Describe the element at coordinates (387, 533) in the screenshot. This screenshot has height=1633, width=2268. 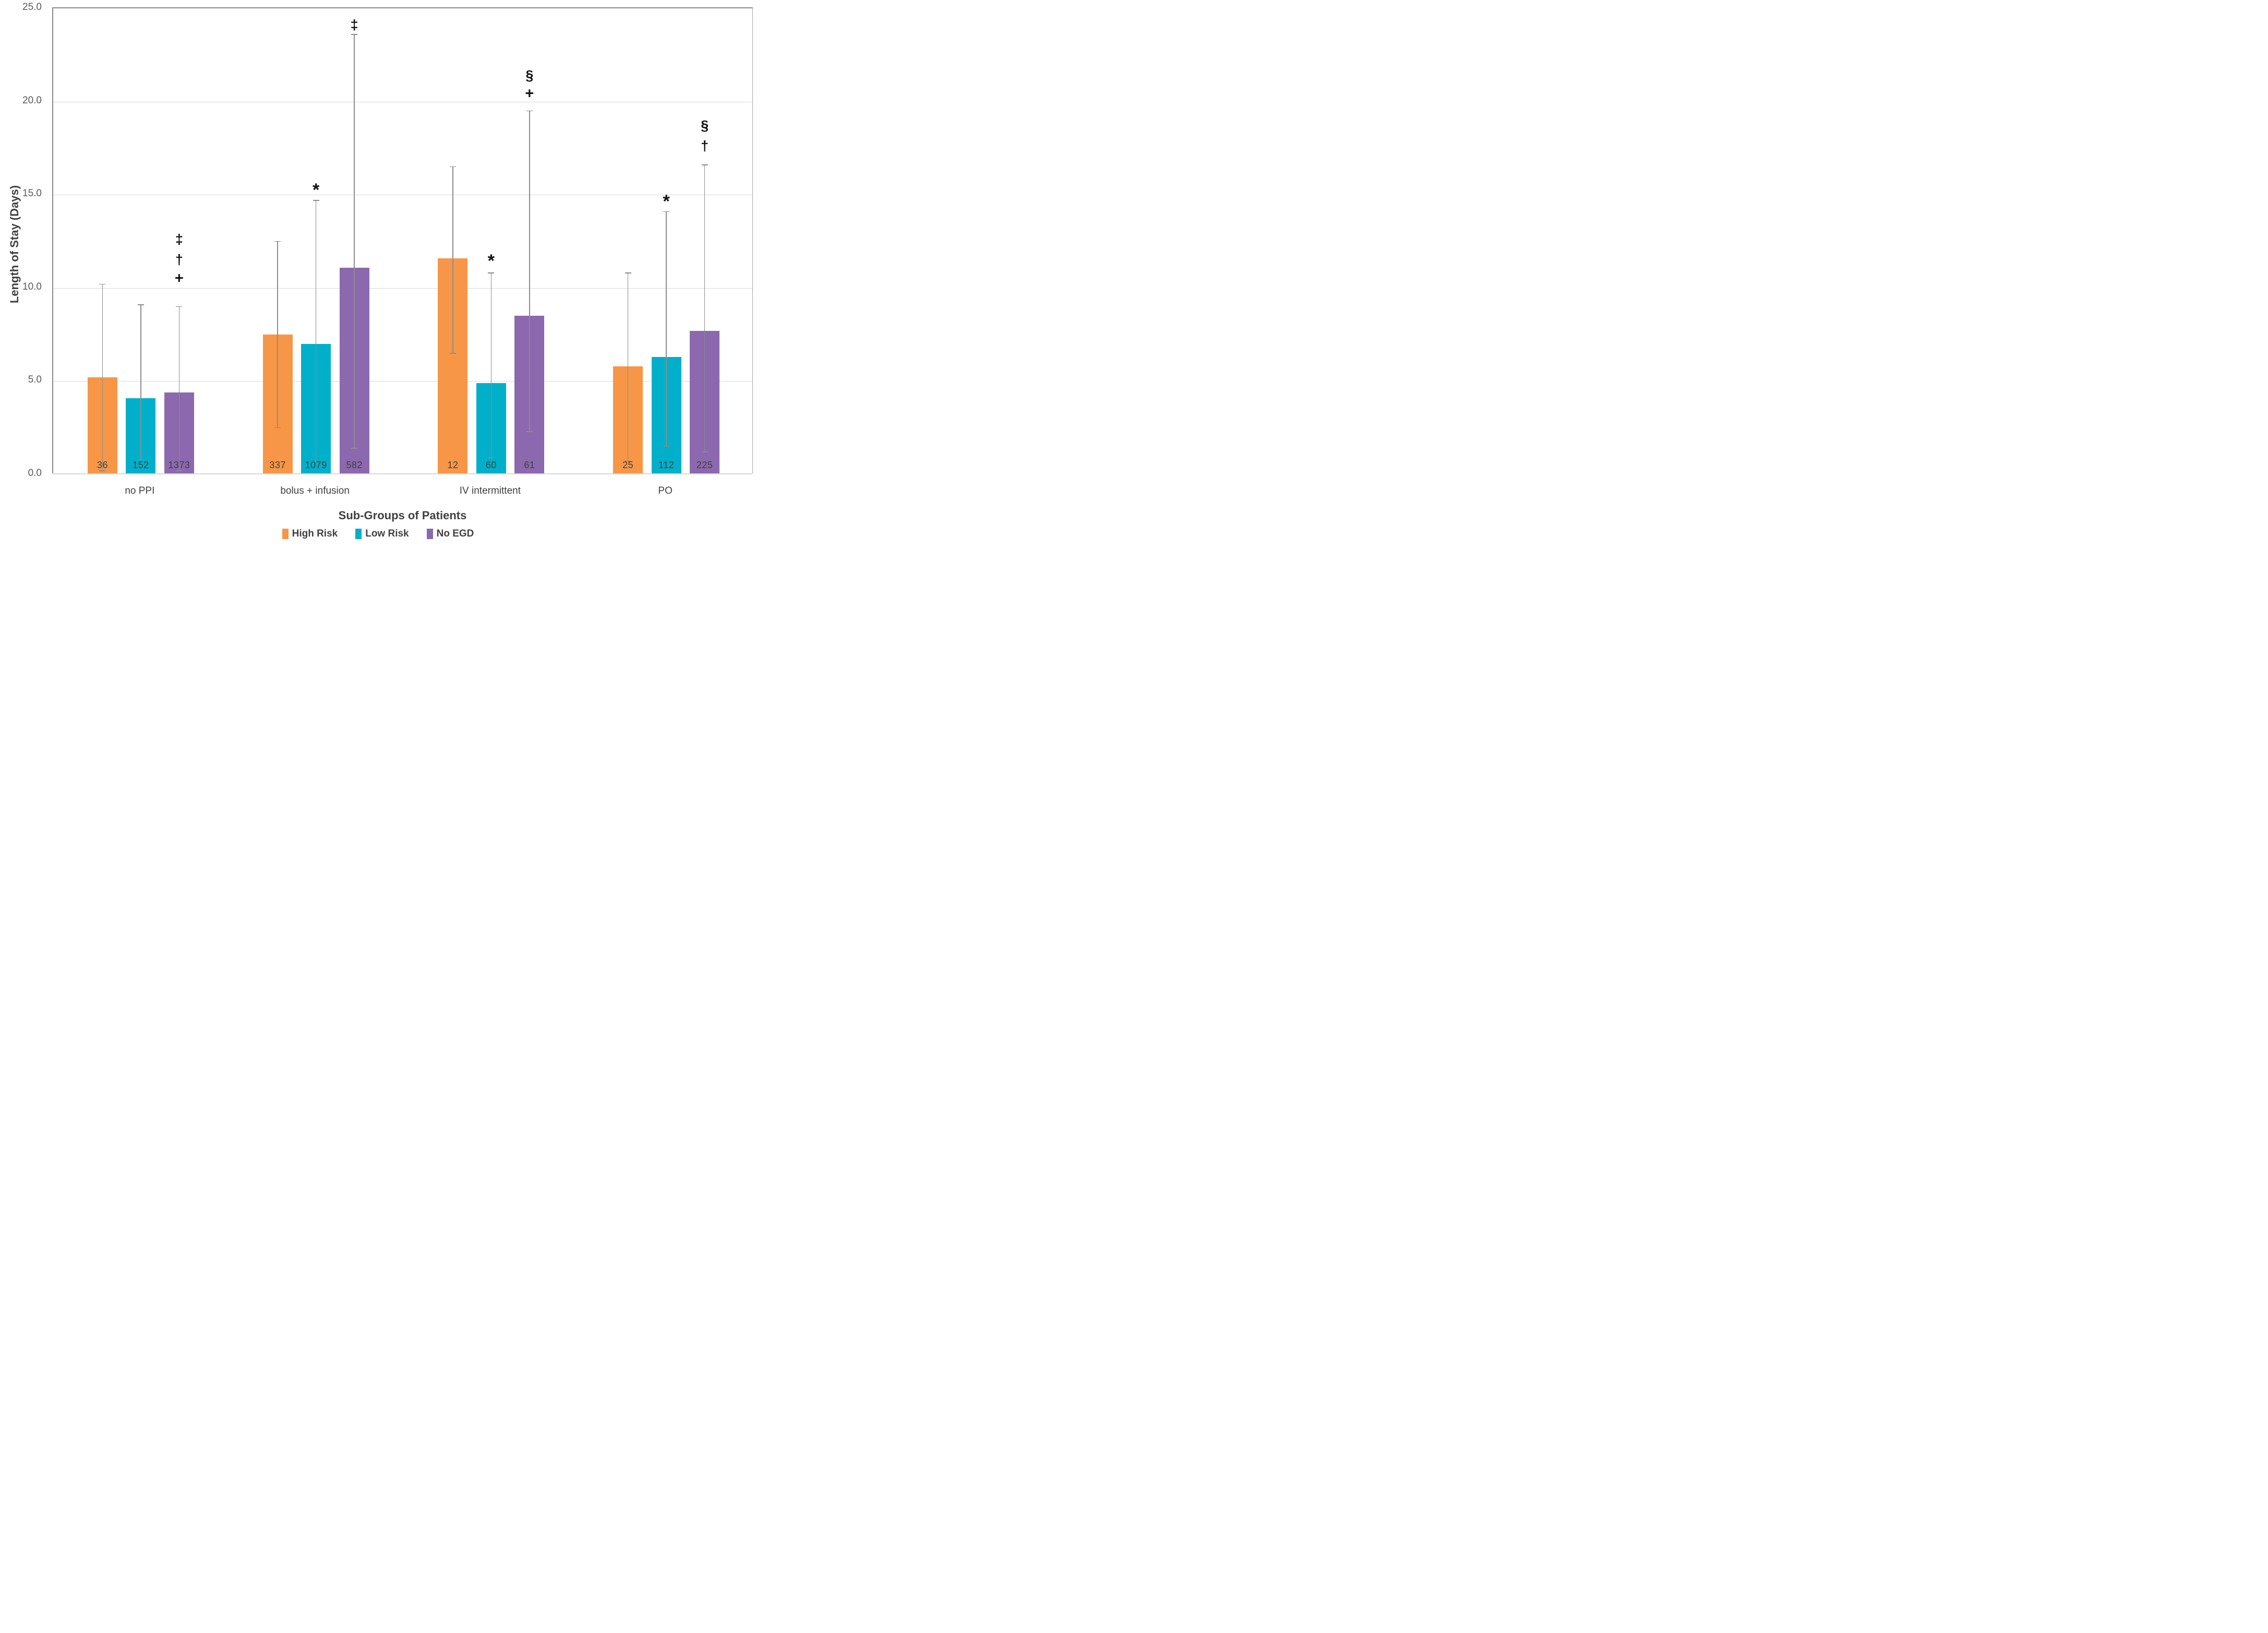
I see `legend-label: Low Risk` at that location.